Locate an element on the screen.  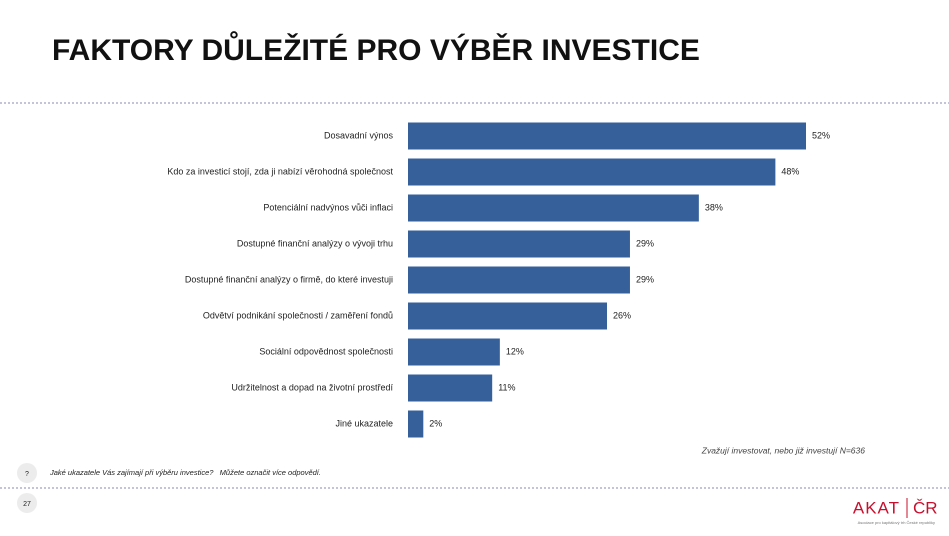
question-icon: ? is located at coordinates (27, 474).